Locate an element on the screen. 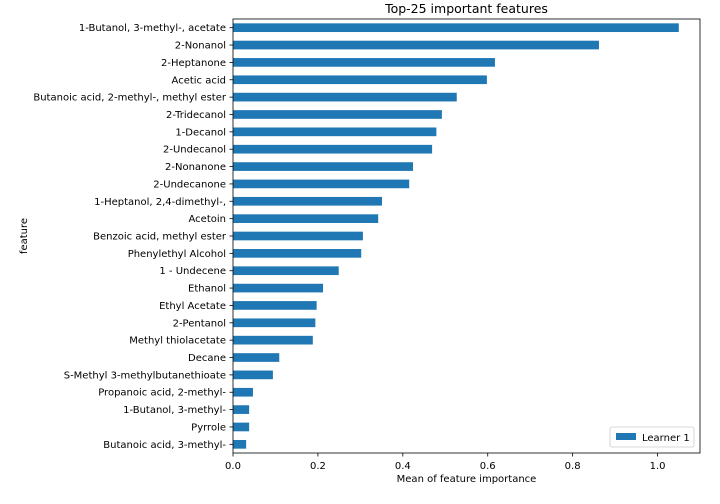 Image resolution: width=720 pixels, height=504 pixels. y-tick-label: Acetoin is located at coordinates (207, 219).